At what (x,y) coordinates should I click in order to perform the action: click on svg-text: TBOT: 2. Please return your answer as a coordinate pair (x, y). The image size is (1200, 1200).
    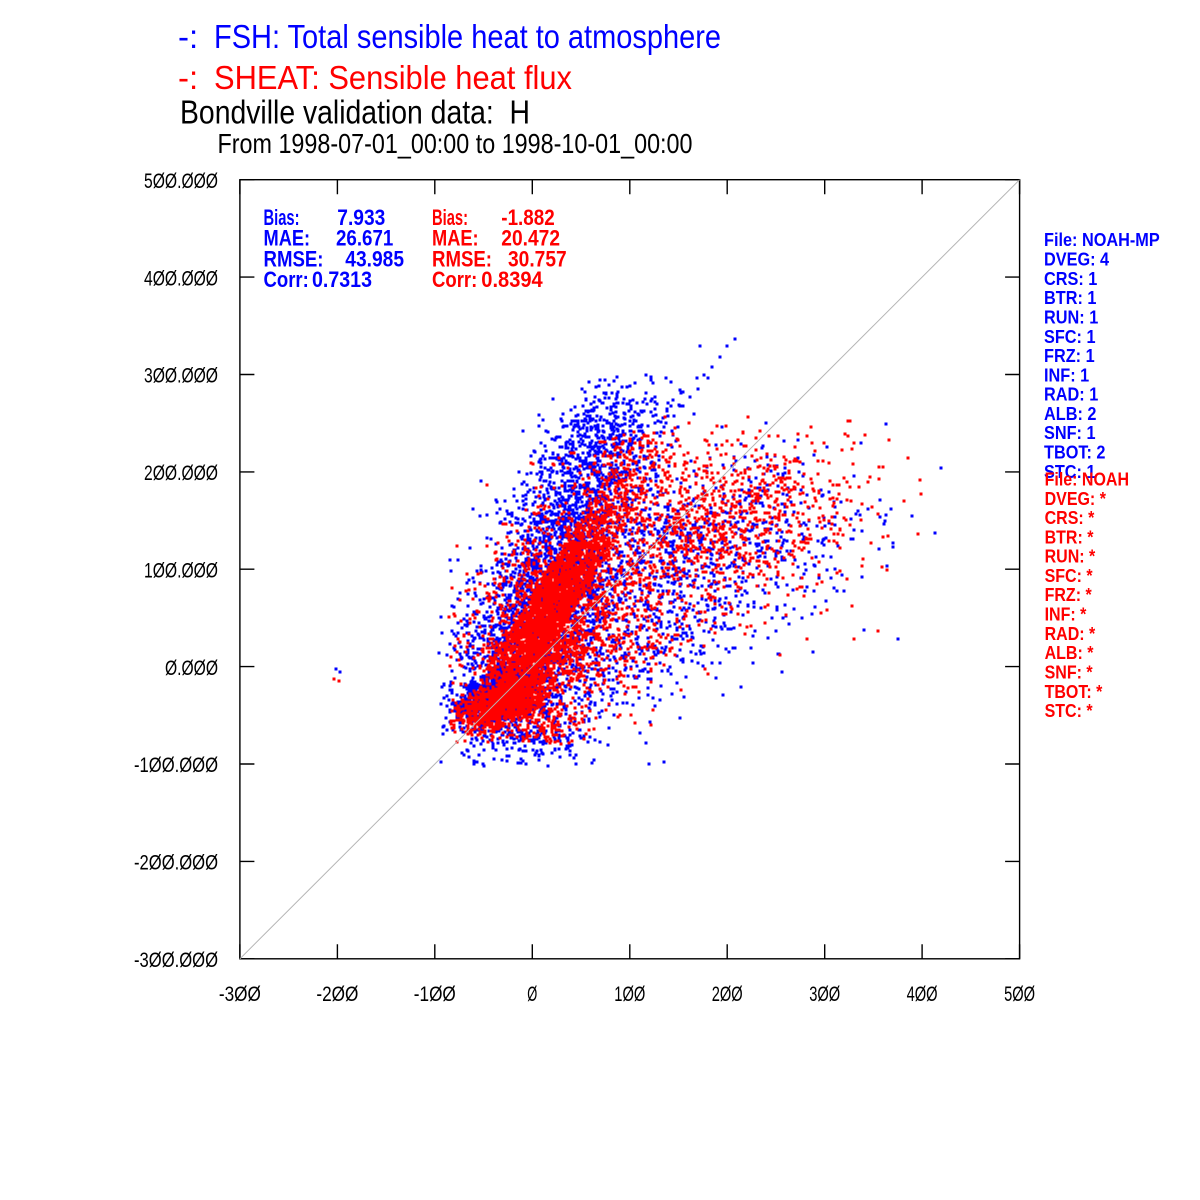
    Looking at the image, I should click on (1074, 452).